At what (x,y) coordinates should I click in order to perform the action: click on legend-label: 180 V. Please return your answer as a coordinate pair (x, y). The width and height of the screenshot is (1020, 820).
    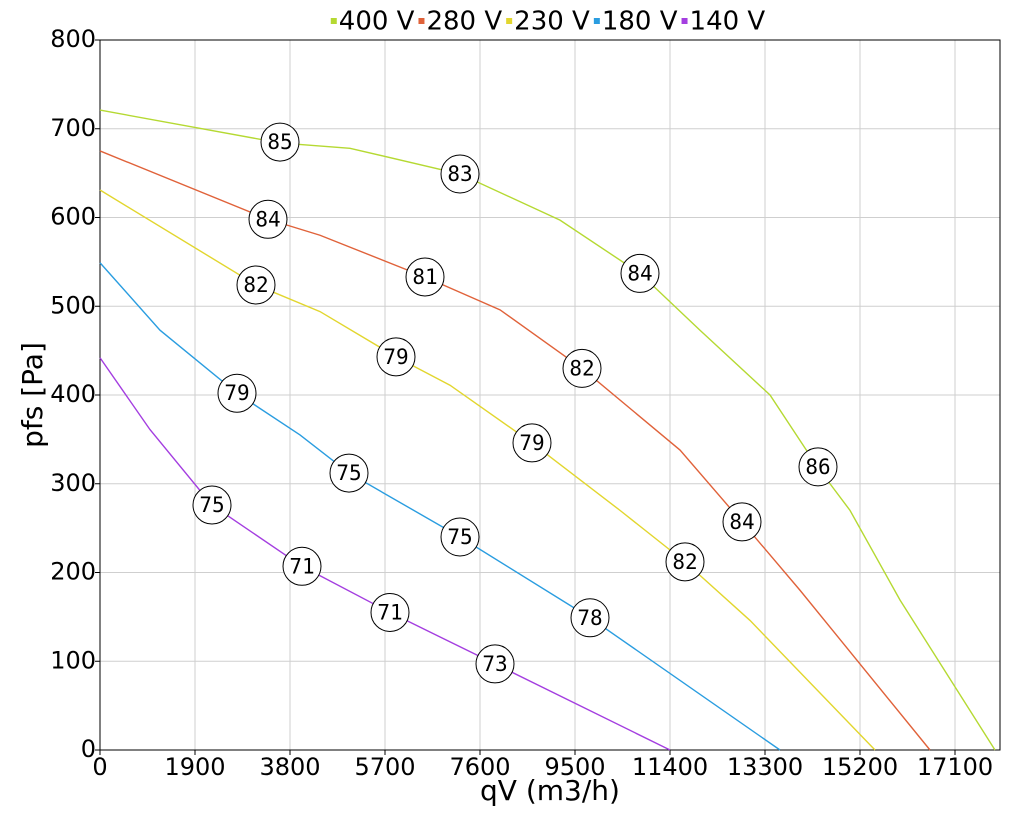
    Looking at the image, I should click on (640, 22).